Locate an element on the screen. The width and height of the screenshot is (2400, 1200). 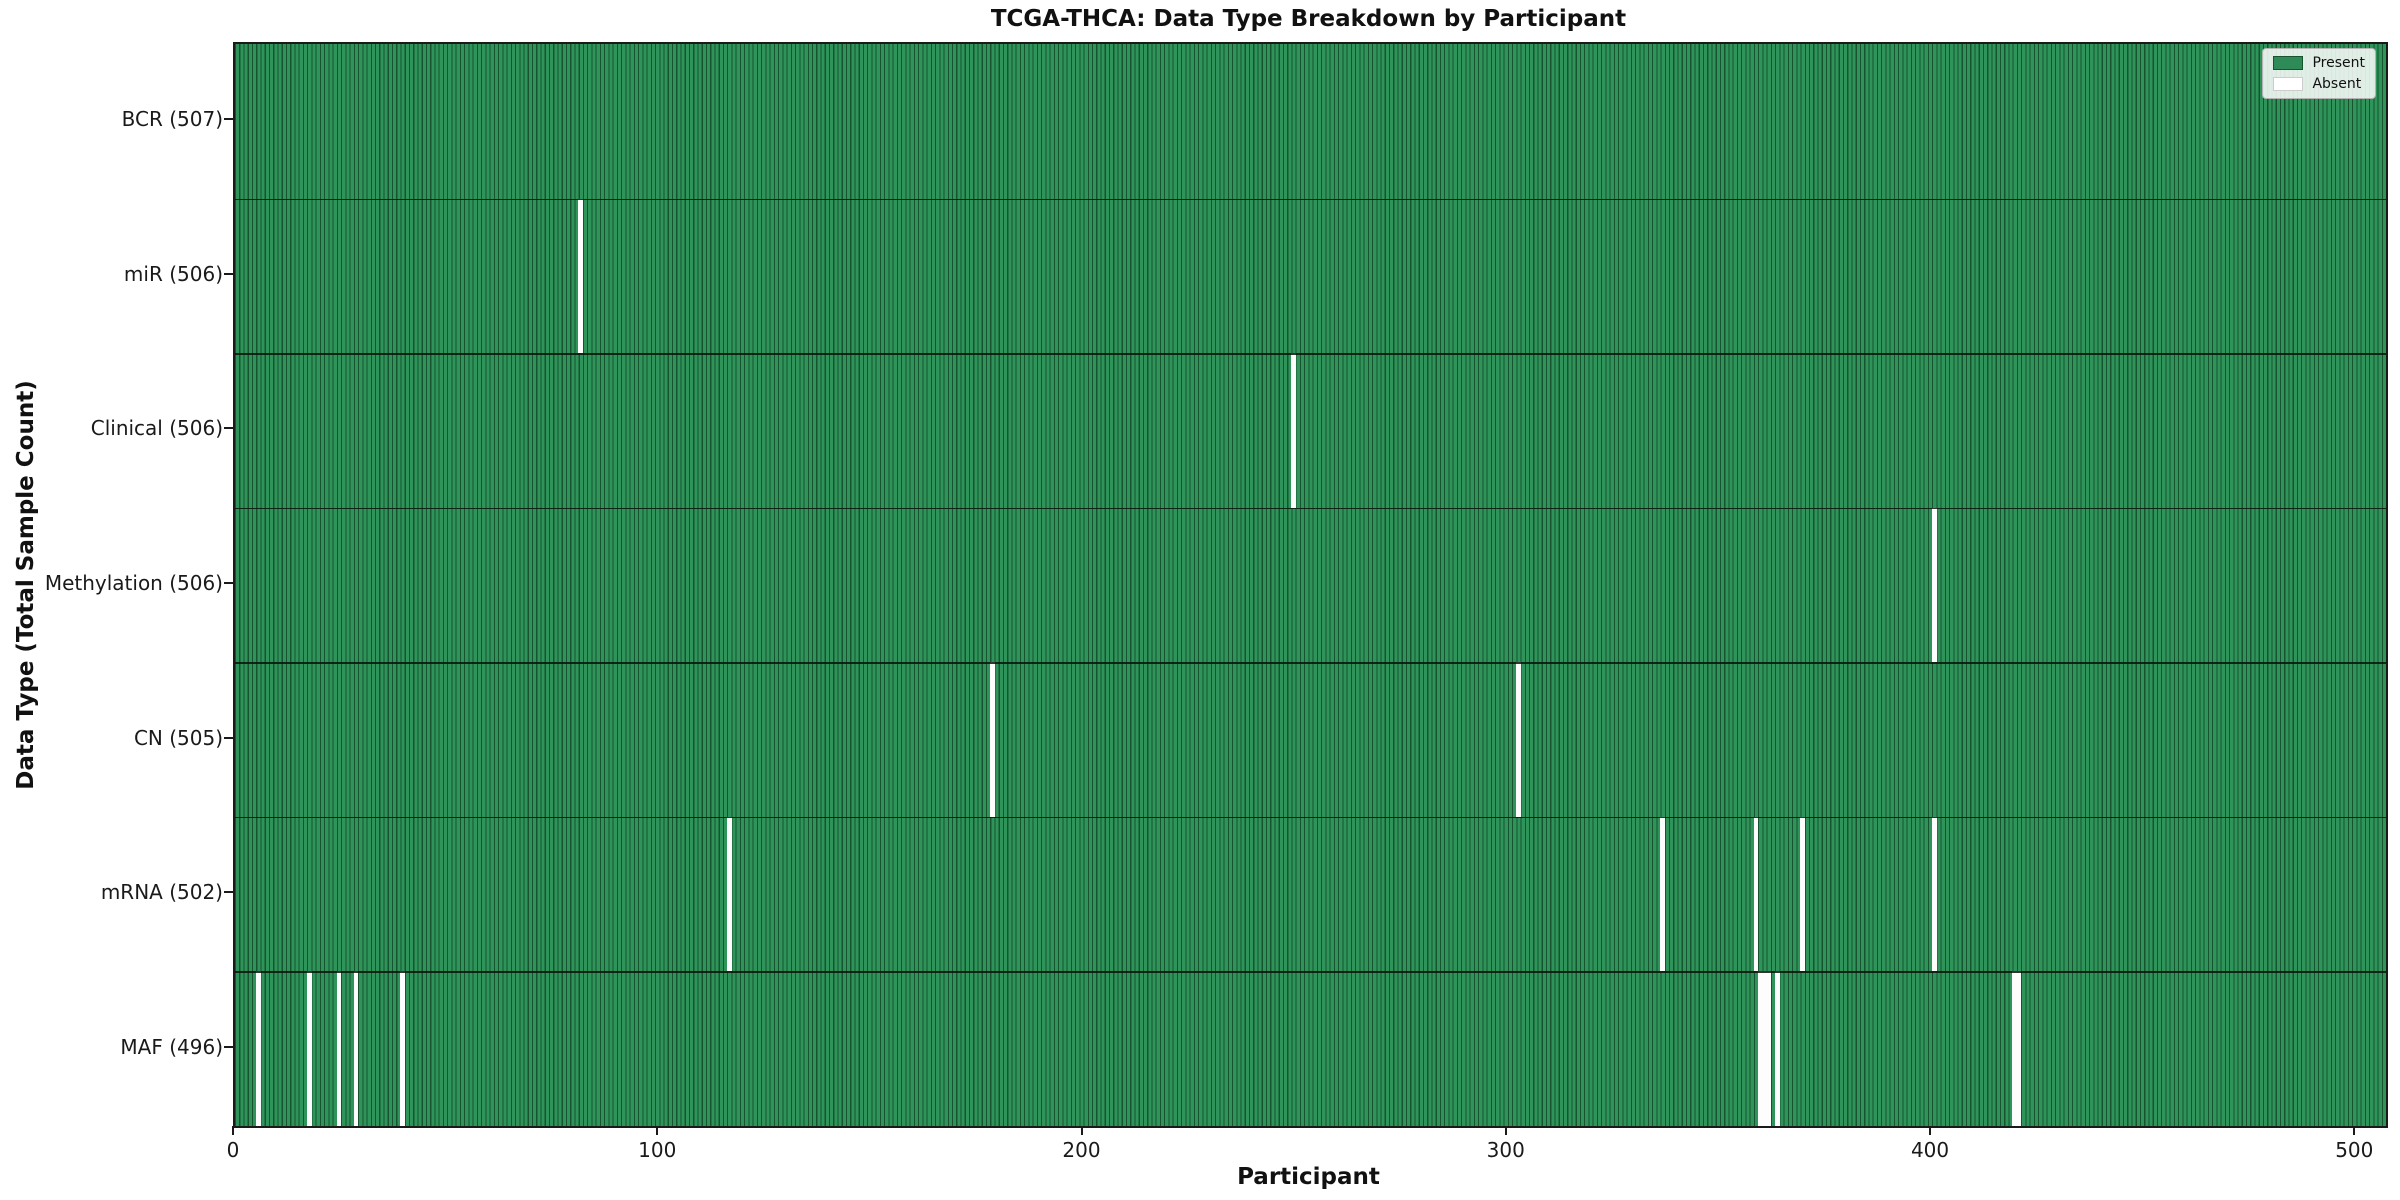
x-tick-label: 200 is located at coordinates (1081, 1150).